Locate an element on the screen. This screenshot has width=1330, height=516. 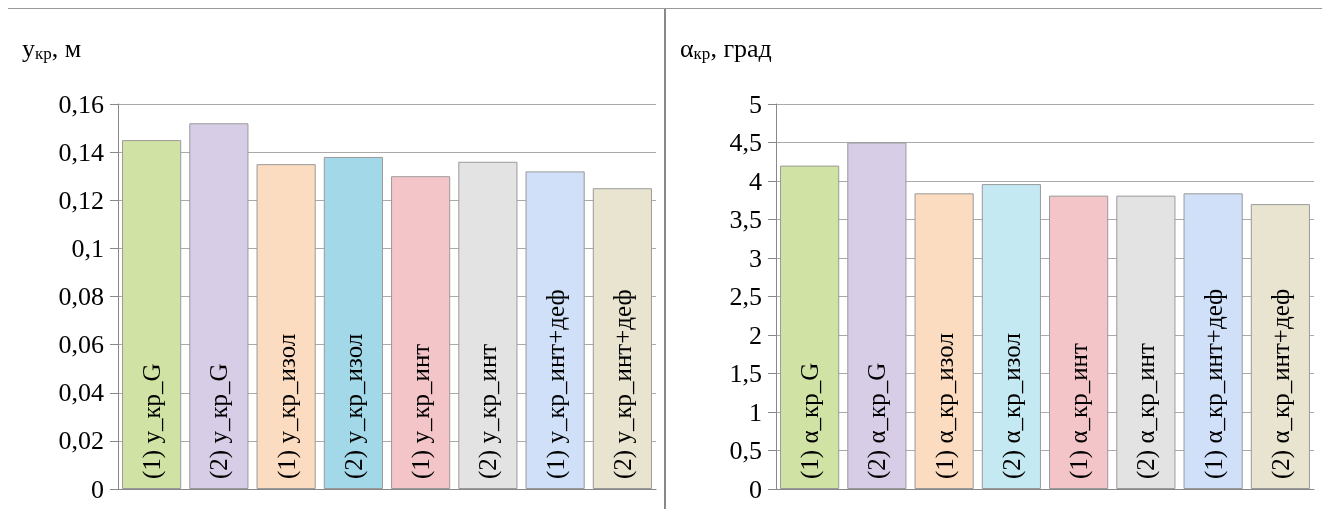
x-tick-label: (1) α_кр_G is located at coordinates (810, 420).